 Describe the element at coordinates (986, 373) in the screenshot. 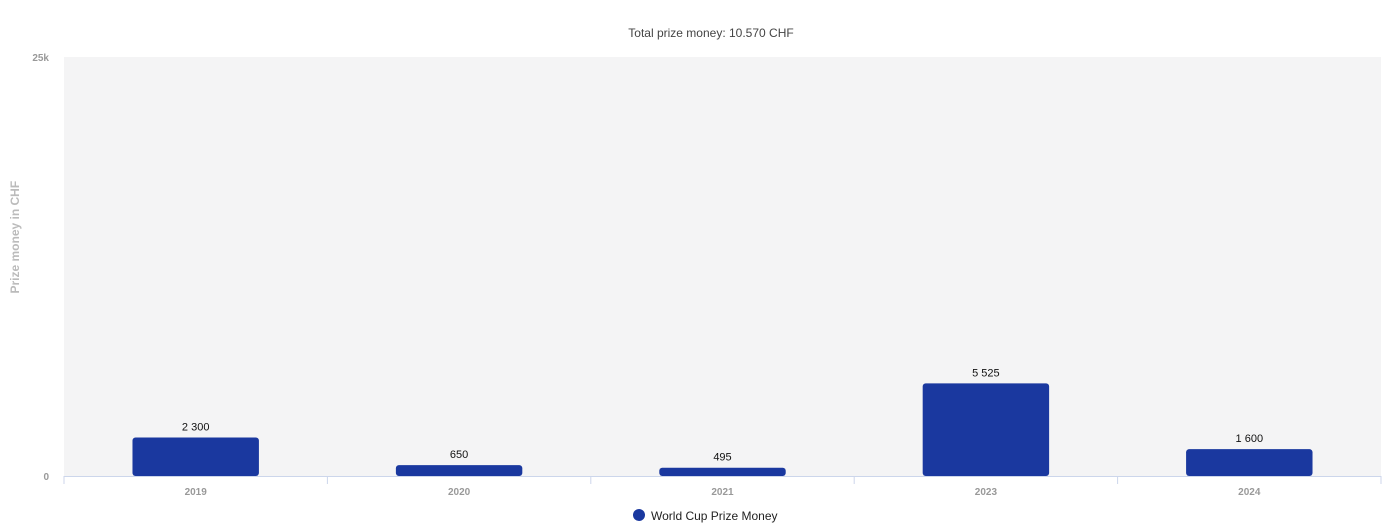

I see `data-label: 5 525` at that location.